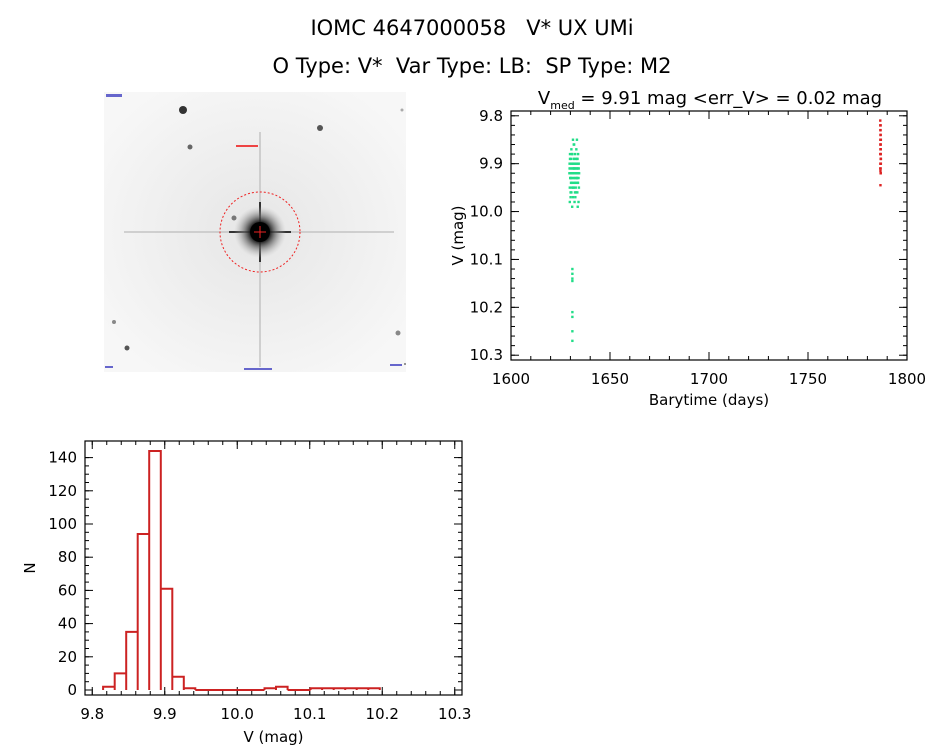 The image size is (944, 747). What do you see at coordinates (544, 98) in the screenshot?
I see `title-prefix: V` at bounding box center [544, 98].